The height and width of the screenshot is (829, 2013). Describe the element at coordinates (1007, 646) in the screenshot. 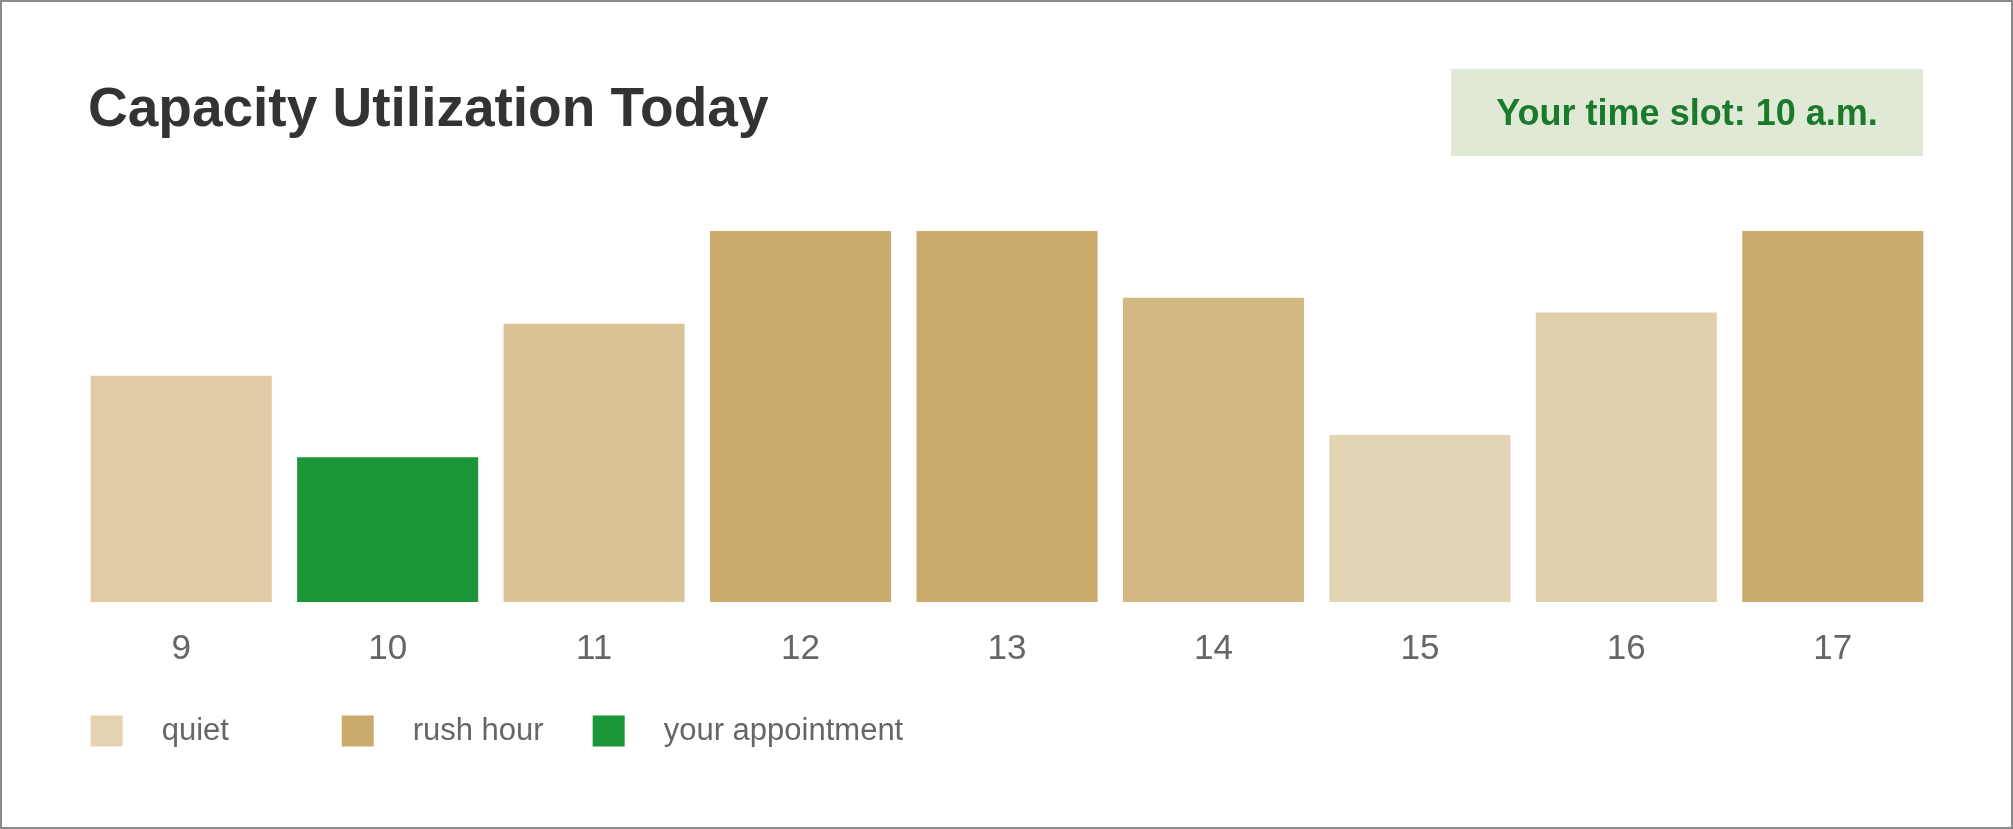

I see `x-tick-label: 13` at that location.